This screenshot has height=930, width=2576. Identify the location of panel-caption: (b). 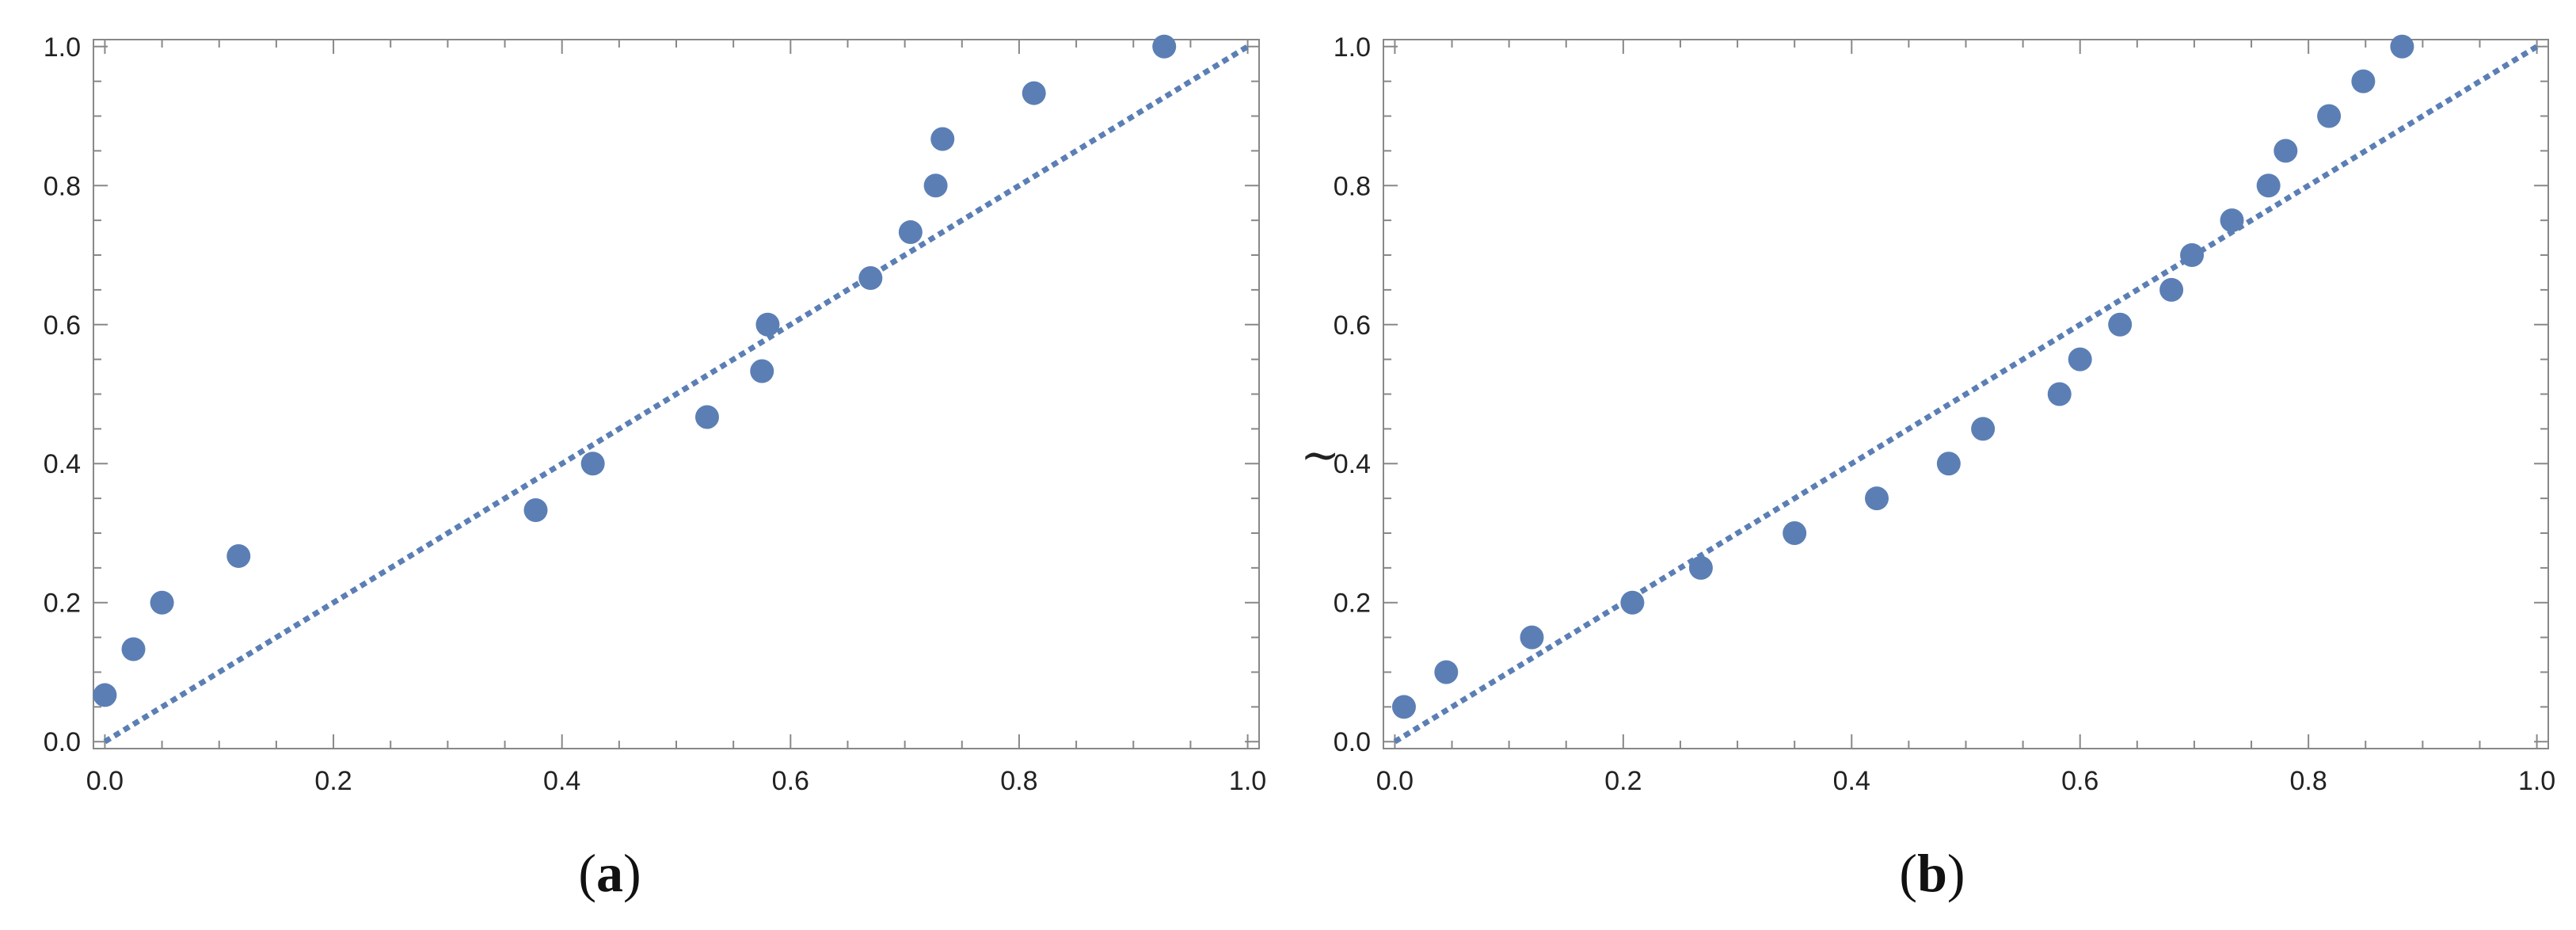
(1932, 873).